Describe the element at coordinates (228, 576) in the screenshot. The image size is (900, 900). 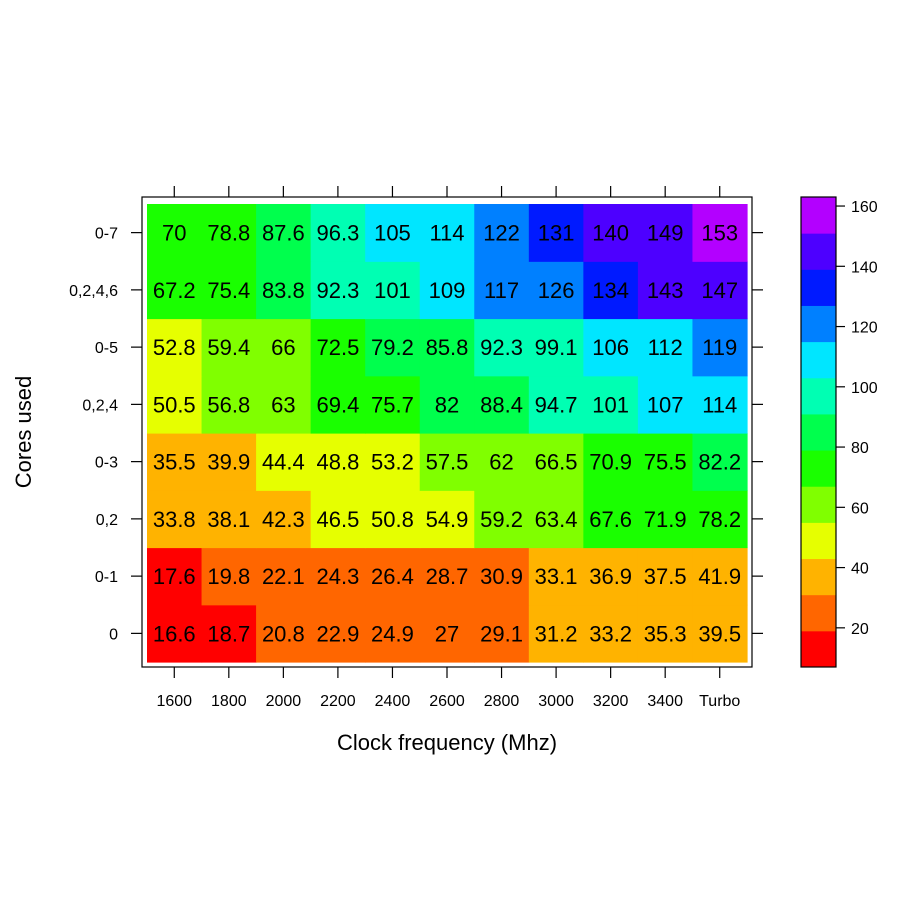
I see `heatmap-cell-label: 19.8` at that location.